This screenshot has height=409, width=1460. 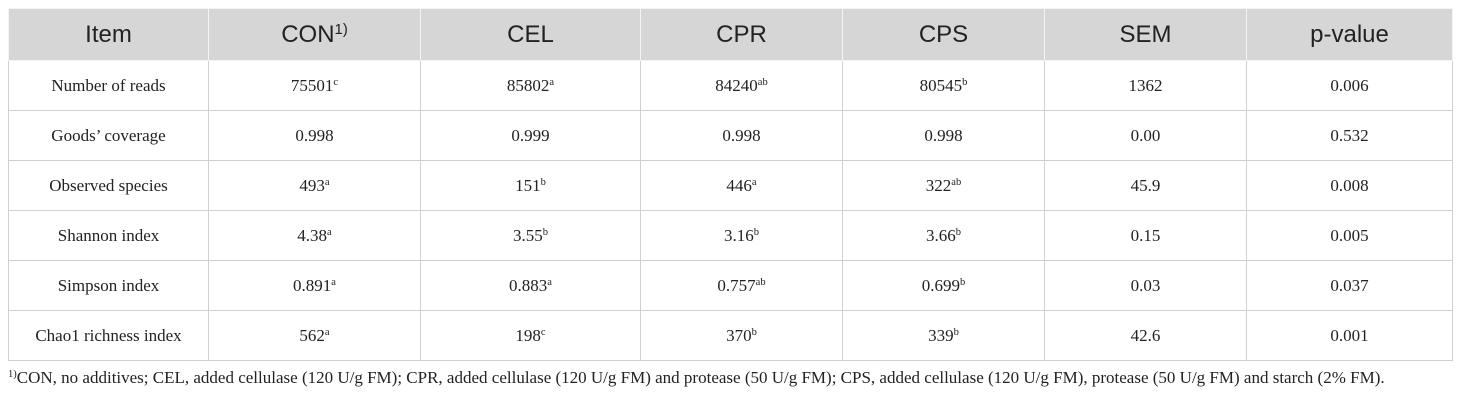 What do you see at coordinates (312, 85) in the screenshot?
I see `cell-value: 75501` at bounding box center [312, 85].